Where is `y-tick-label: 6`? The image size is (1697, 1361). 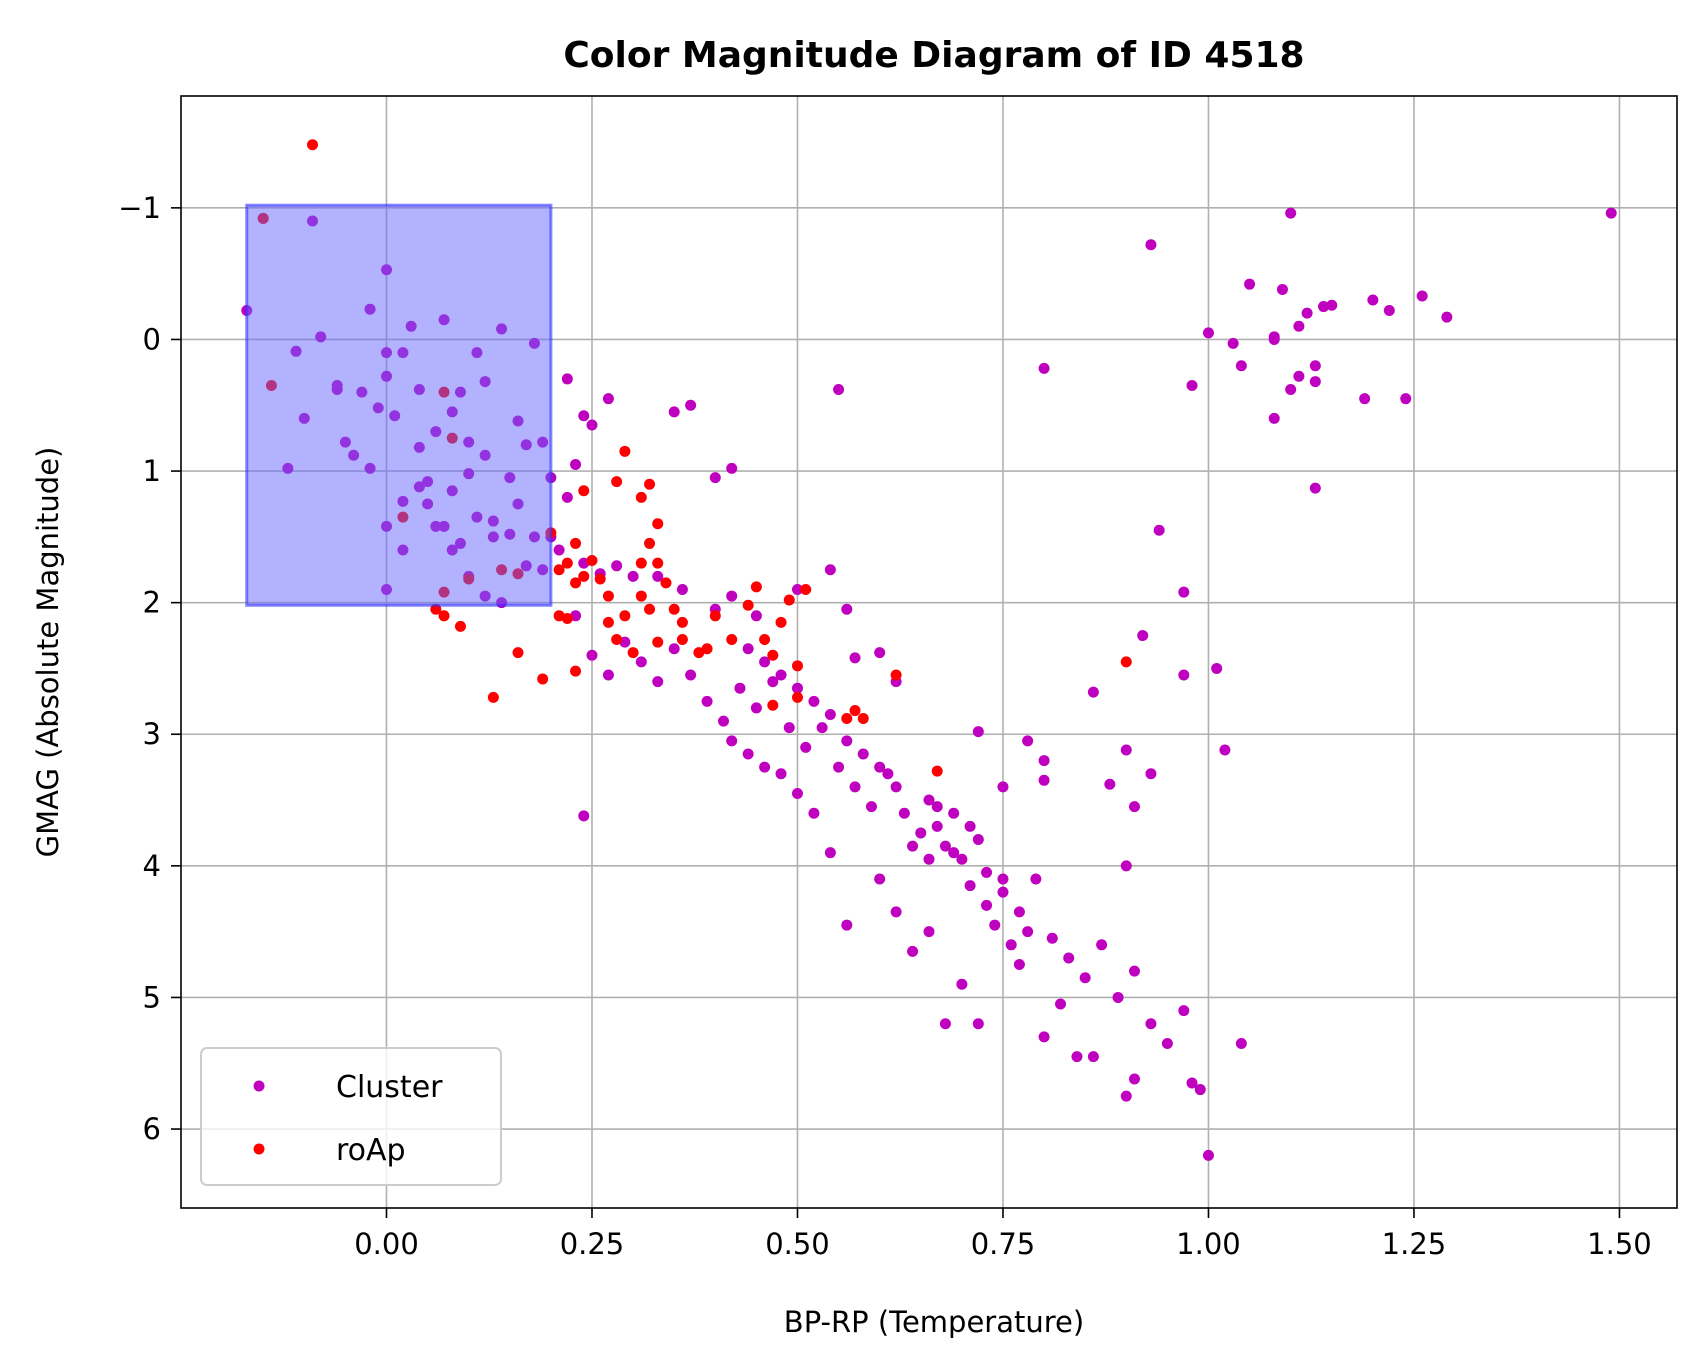
y-tick-label: 6 is located at coordinates (152, 1129).